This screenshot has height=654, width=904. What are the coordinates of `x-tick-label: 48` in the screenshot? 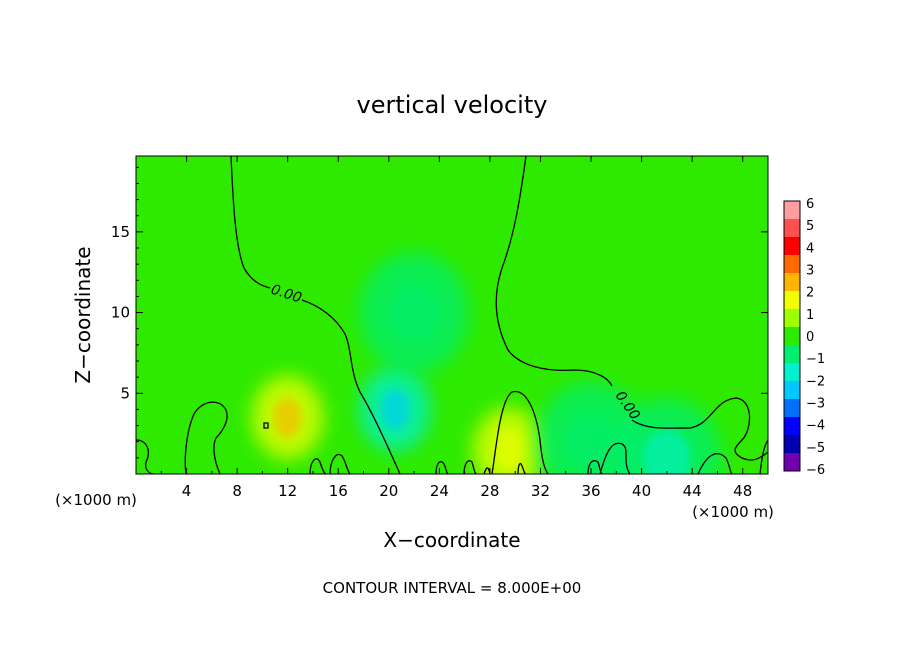 It's located at (742, 491).